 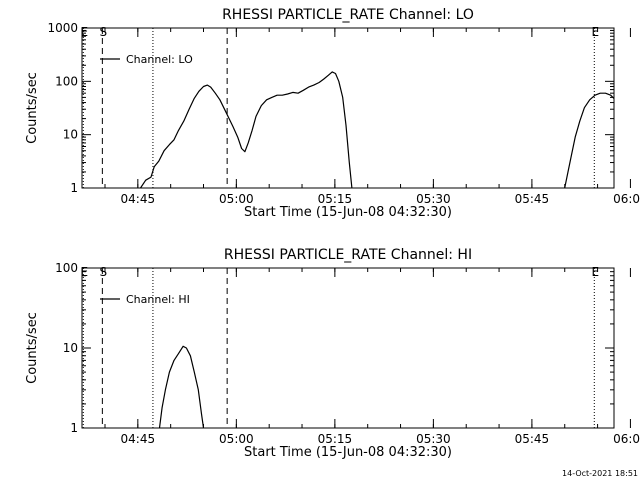 I want to click on series-group, so click(x=181, y=386).